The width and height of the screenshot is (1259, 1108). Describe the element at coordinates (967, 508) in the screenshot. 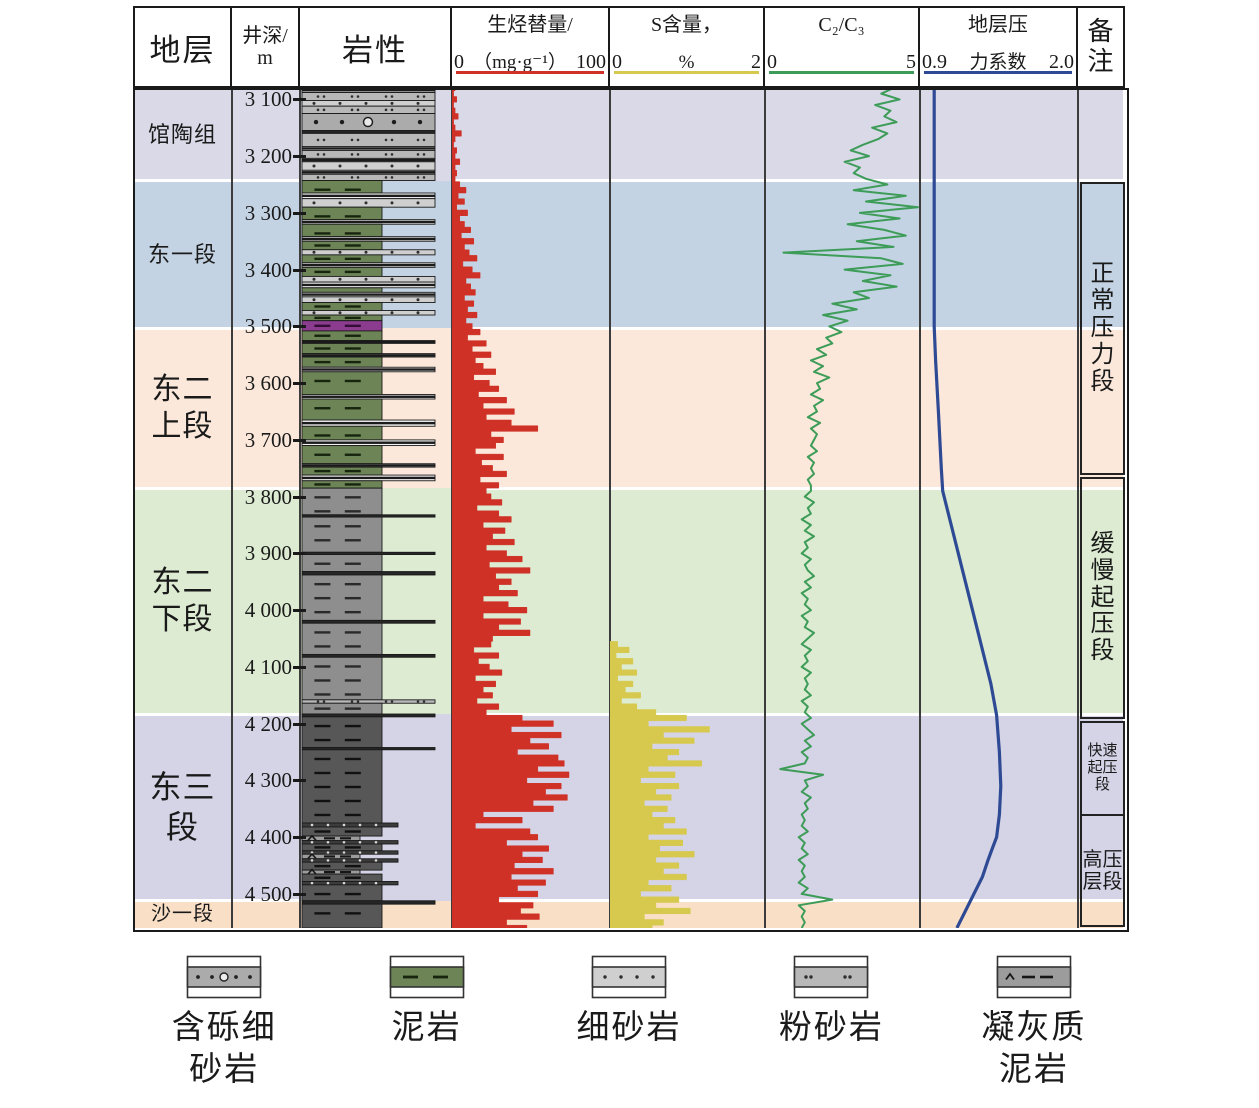

I see `track-pressure-curve` at that location.